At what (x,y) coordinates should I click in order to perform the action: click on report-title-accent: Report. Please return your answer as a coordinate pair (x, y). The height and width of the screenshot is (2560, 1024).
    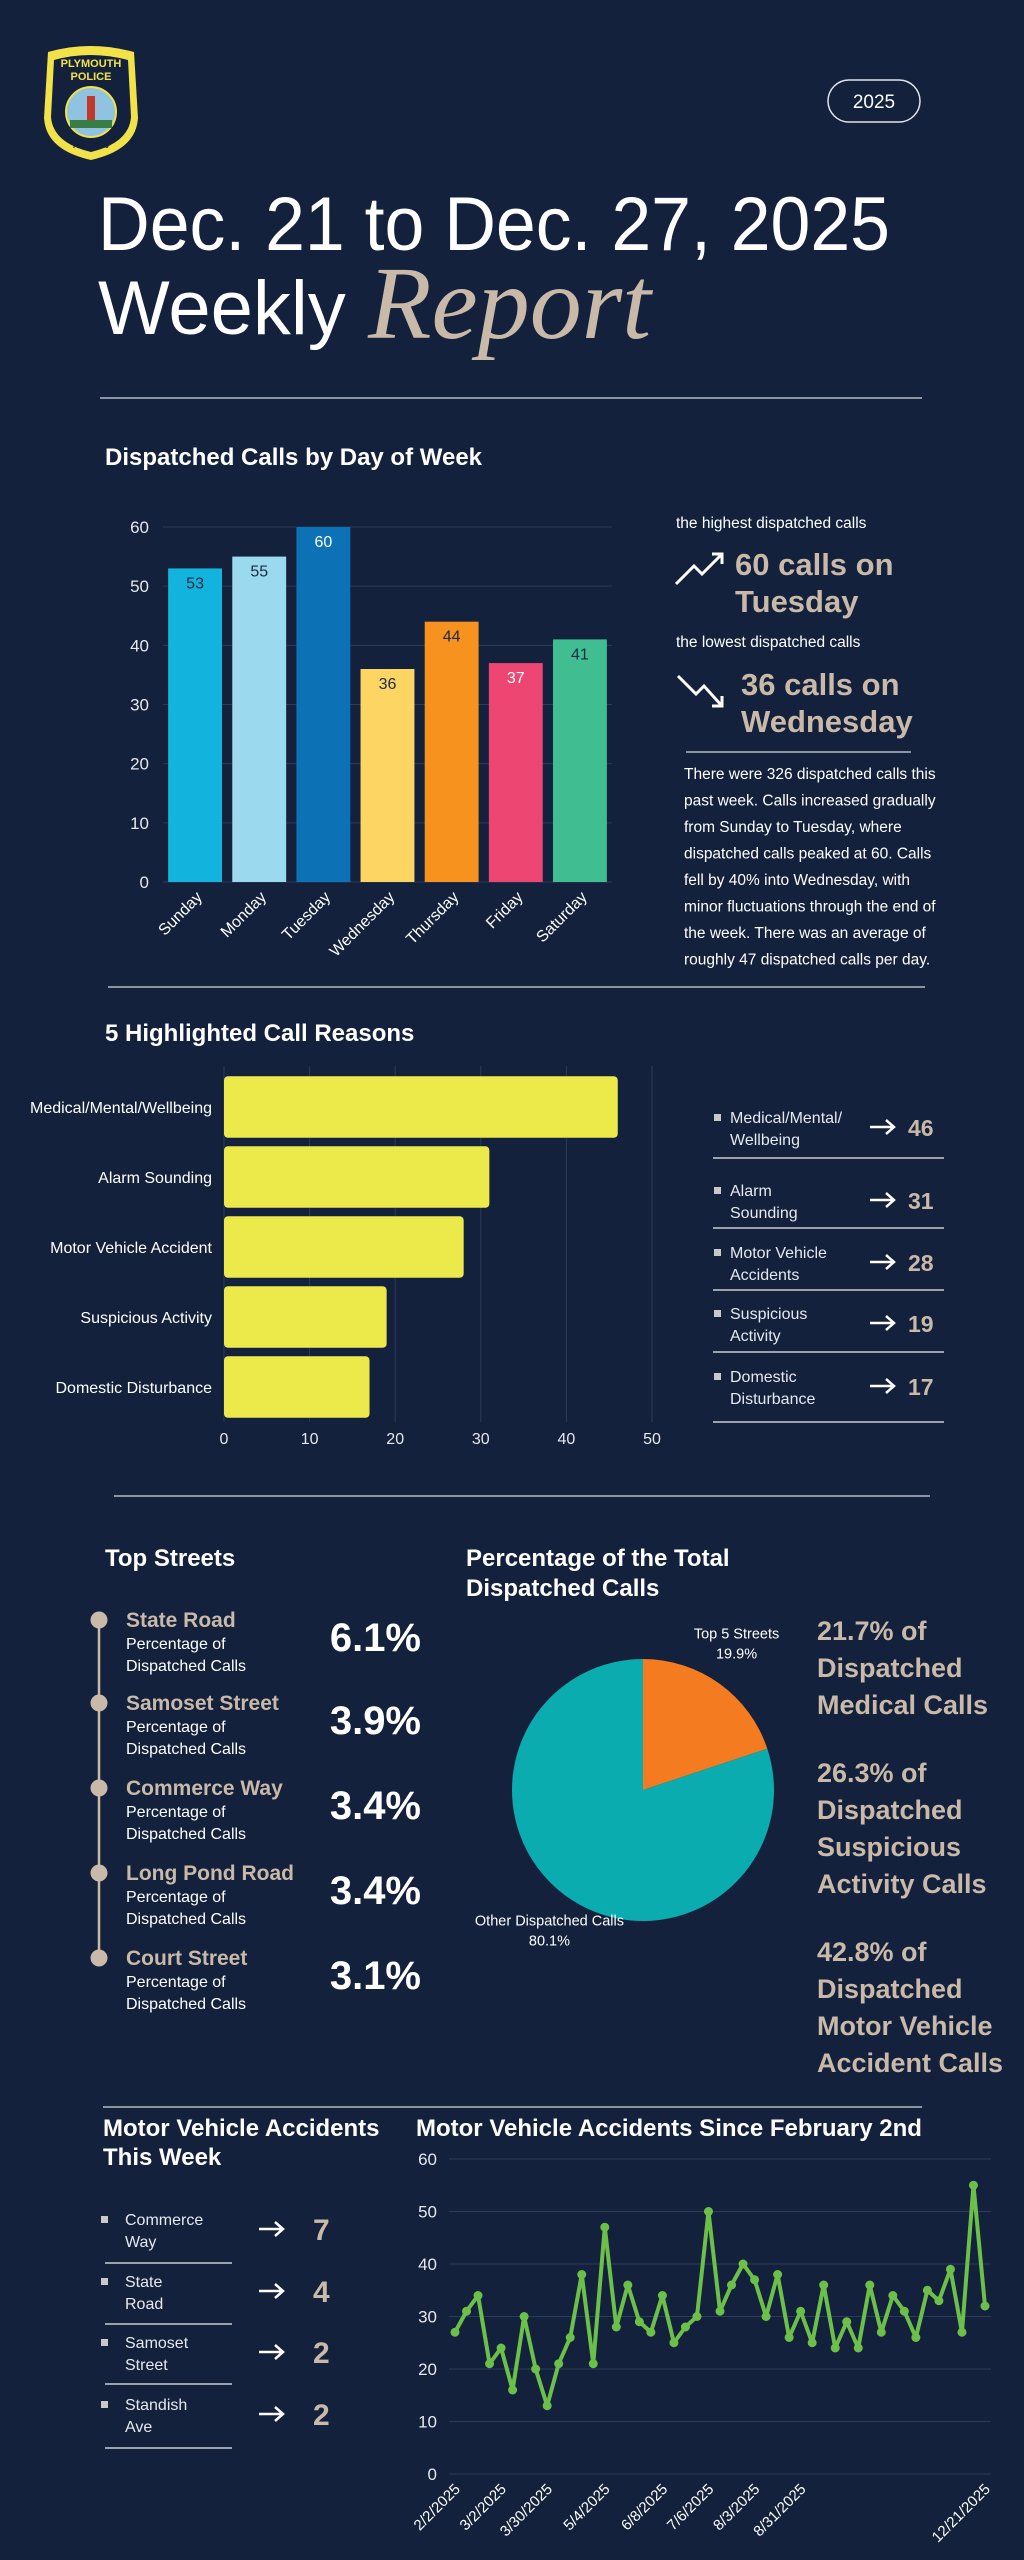
    Looking at the image, I should click on (510, 303).